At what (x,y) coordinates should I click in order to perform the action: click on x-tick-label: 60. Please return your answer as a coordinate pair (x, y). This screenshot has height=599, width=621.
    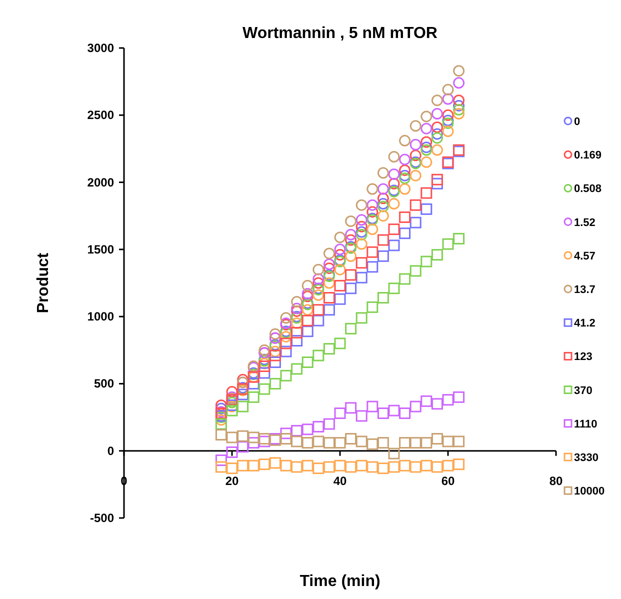
    Looking at the image, I should click on (448, 481).